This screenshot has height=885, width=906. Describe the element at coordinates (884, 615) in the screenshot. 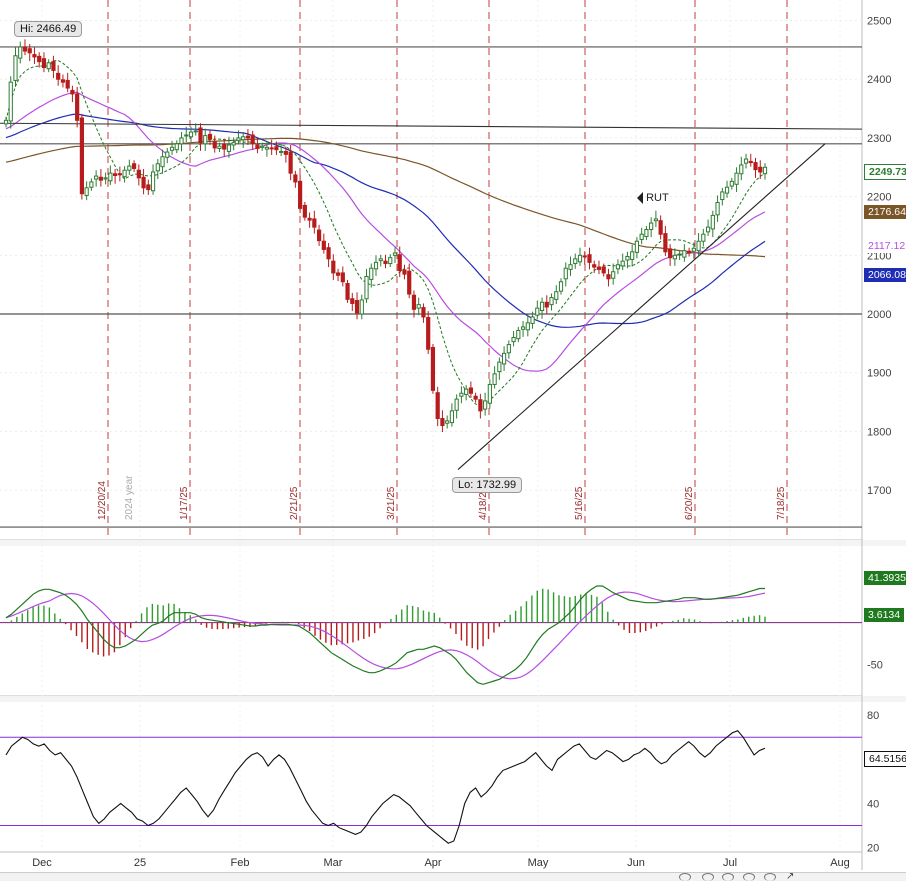

I see `histogram-last-tag: 3.6134` at that location.